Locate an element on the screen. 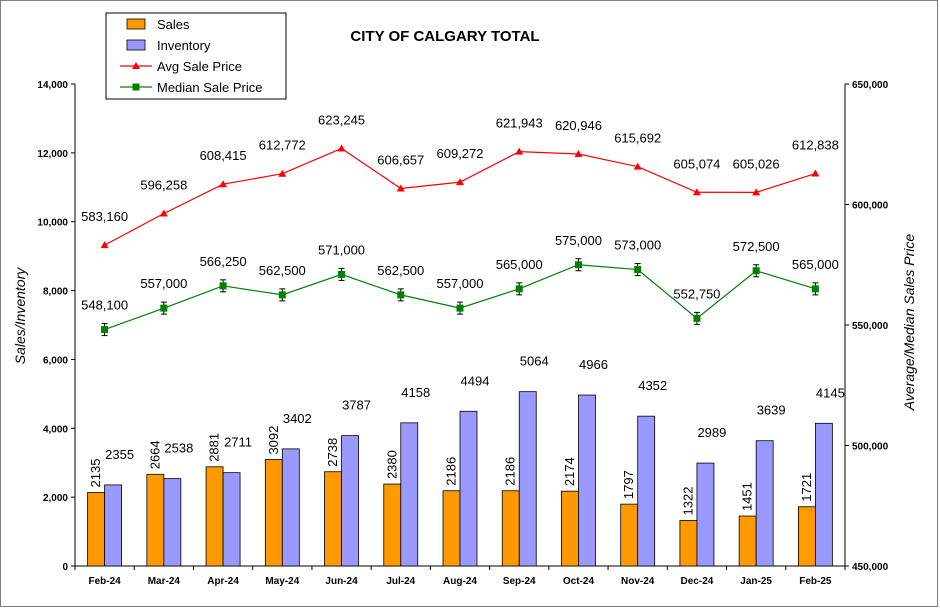 This screenshot has height=609, width=940. inventory-data-label: 2989 is located at coordinates (711, 432).